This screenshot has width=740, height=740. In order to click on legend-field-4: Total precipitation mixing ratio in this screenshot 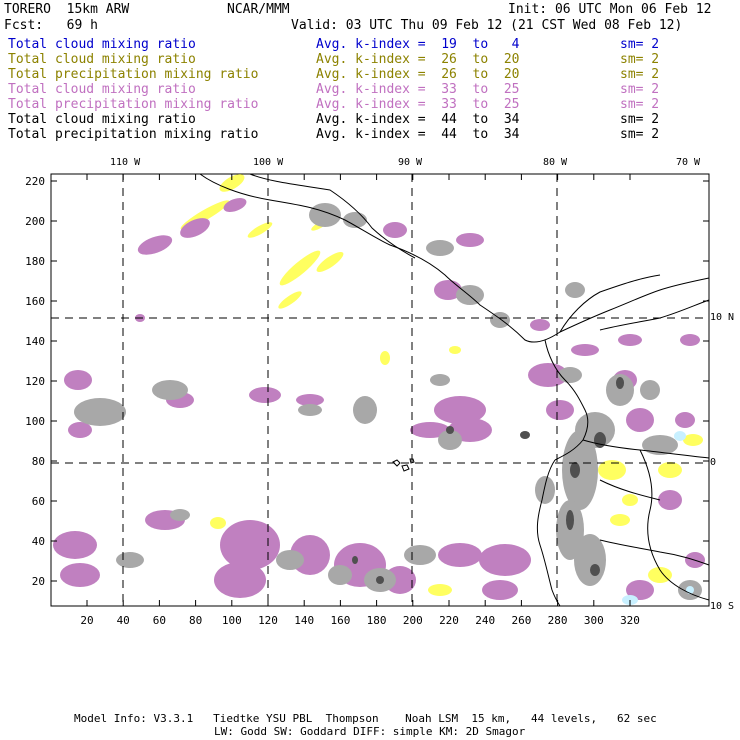, I will do `click(133, 104)`.